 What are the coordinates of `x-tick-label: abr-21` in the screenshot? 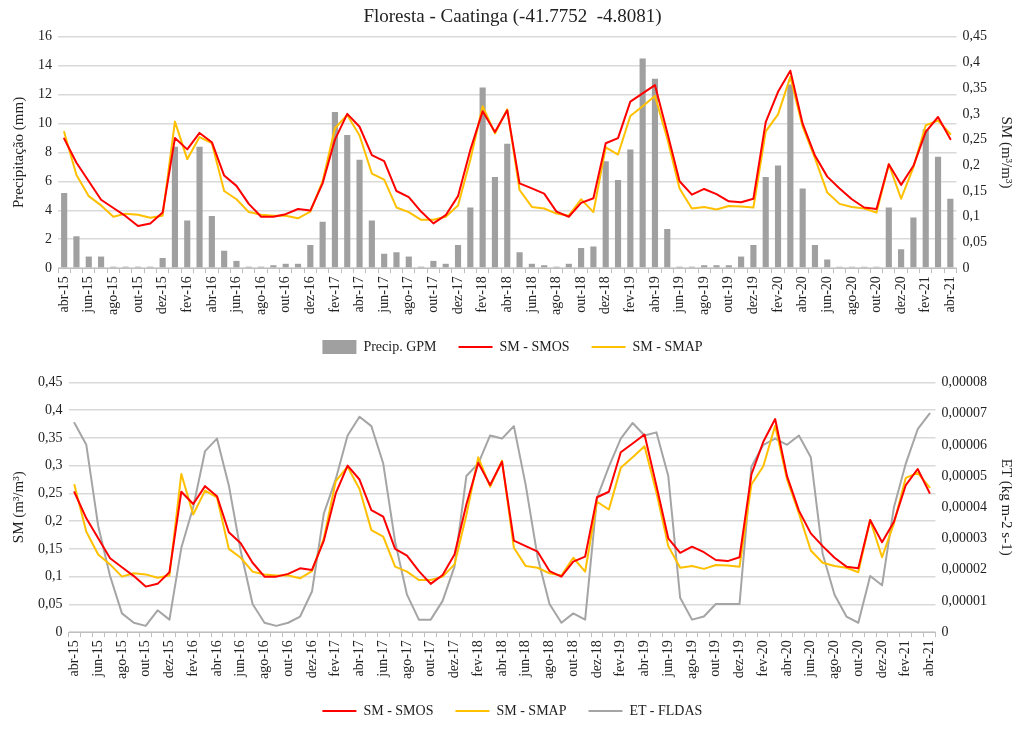 It's located at (950, 294).